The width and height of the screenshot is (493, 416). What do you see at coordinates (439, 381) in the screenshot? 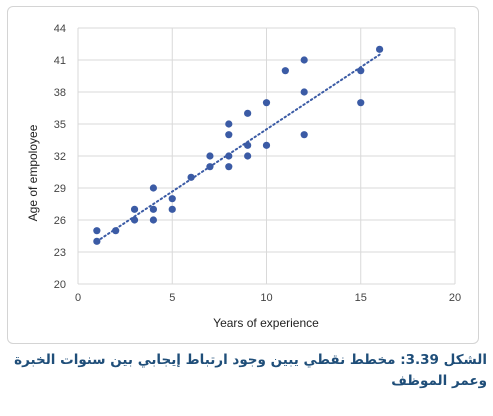
I see `caption-line-2: وعمر الموظف` at bounding box center [439, 381].